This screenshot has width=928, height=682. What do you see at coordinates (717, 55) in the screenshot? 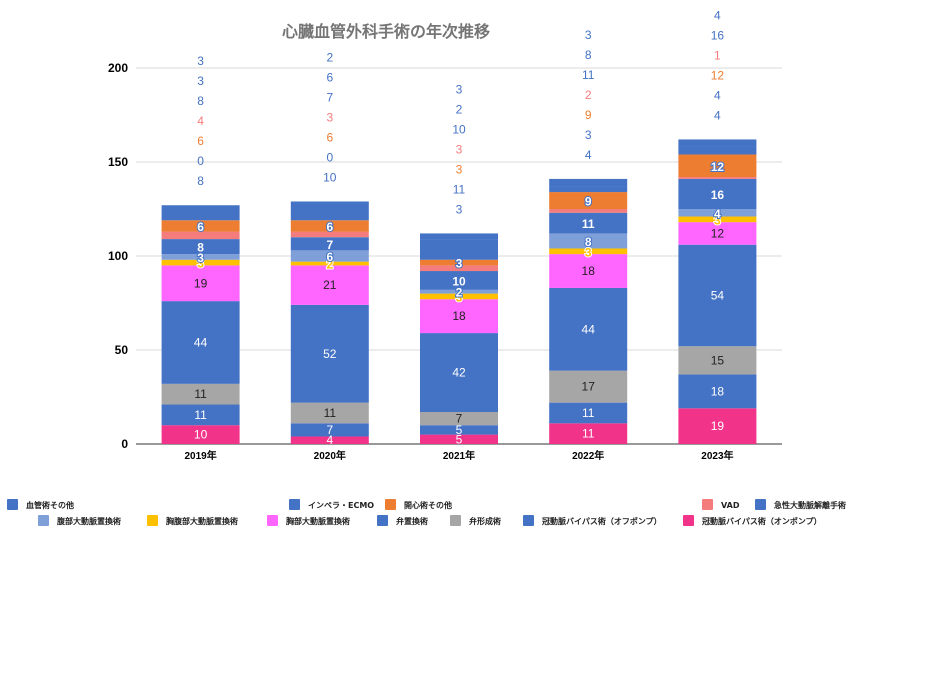
I see `data-label: 1` at bounding box center [717, 55].